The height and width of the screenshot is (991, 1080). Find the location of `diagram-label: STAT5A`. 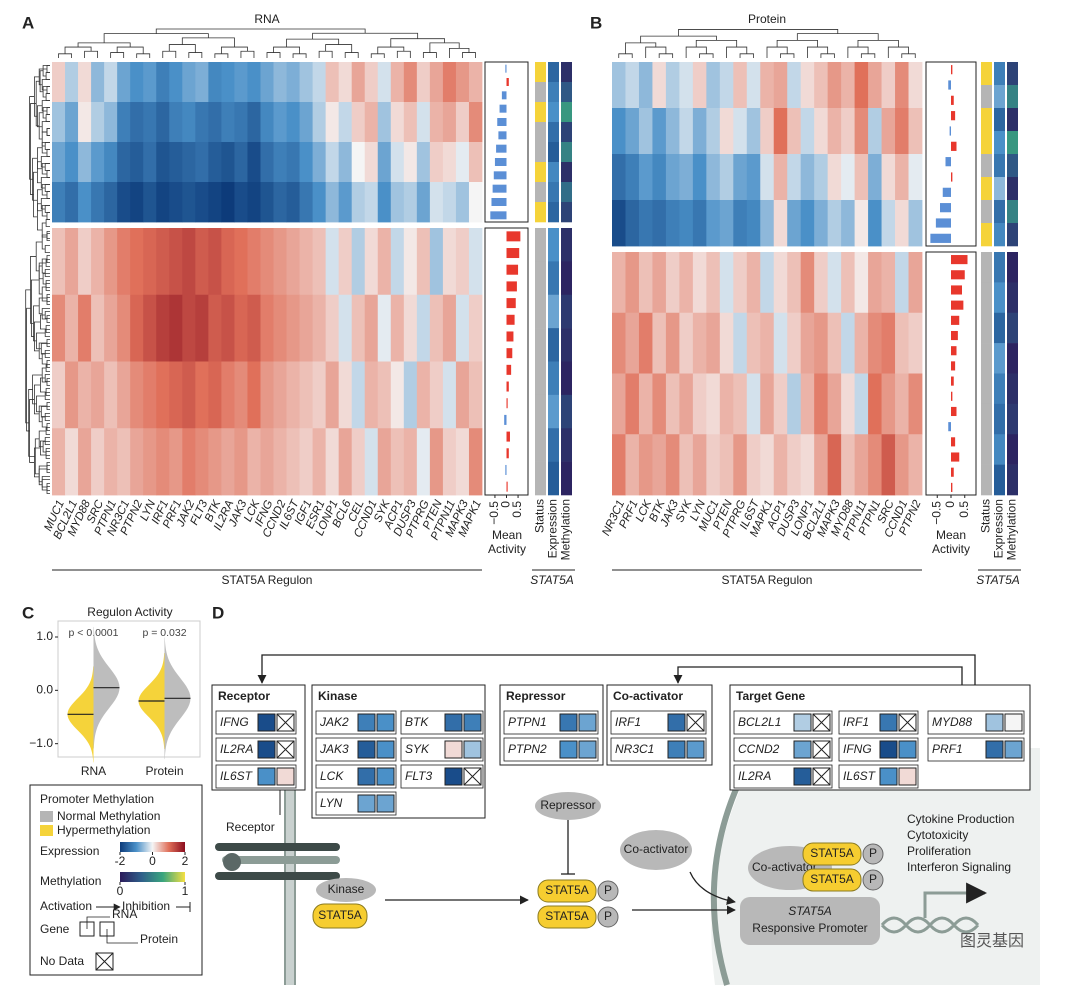

diagram-label: STAT5A is located at coordinates (832, 879).